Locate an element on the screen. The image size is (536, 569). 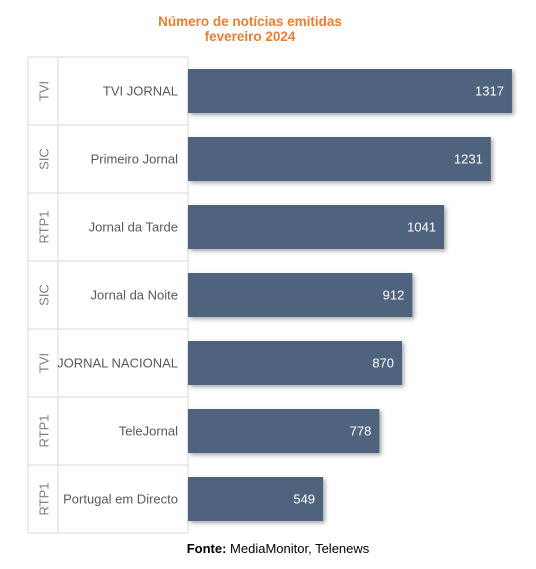
chart-title: Número de notícias emitidas is located at coordinates (250, 21).